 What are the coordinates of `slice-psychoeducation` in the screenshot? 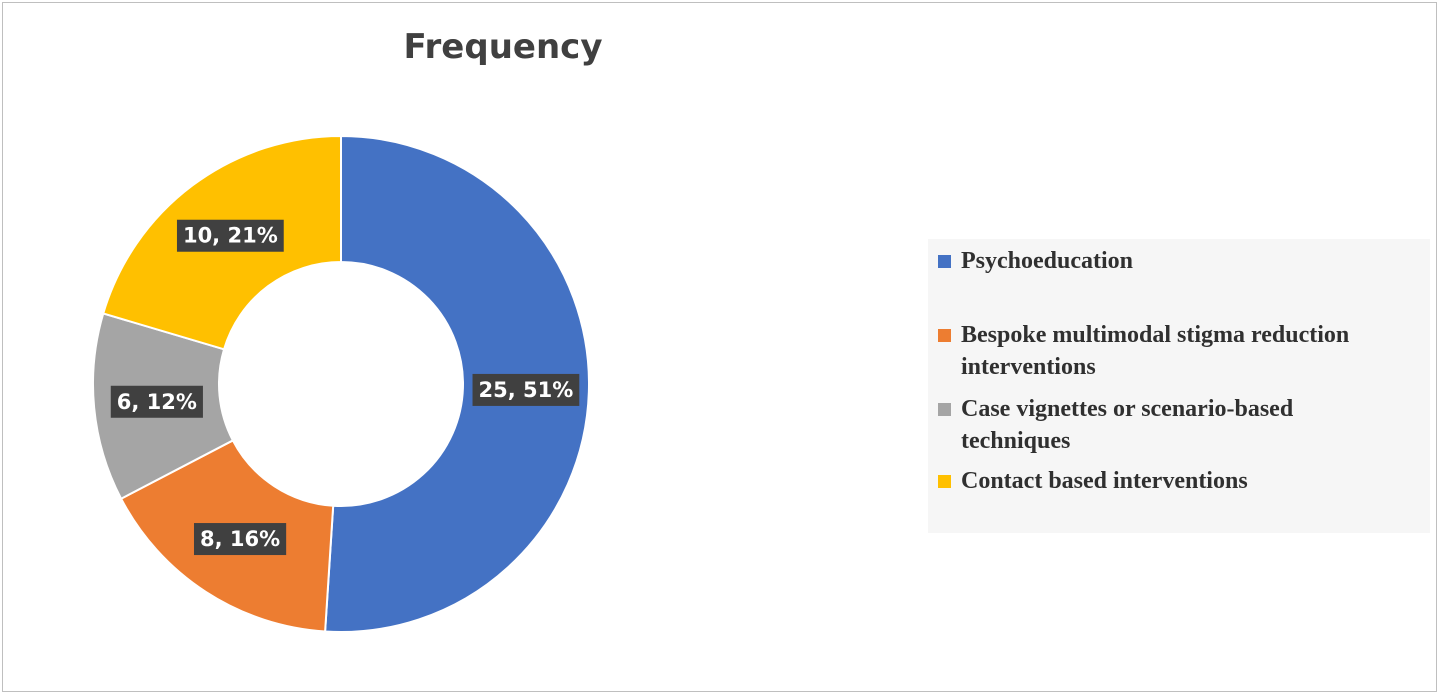 It's located at (457, 383).